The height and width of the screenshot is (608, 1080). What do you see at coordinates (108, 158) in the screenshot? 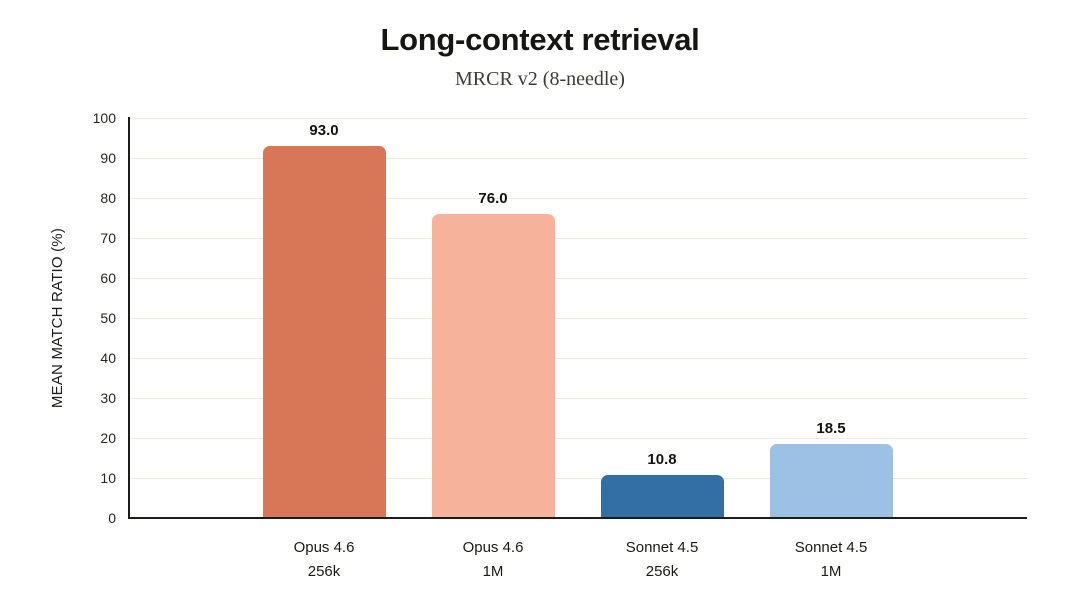
I see `y-tick-label: 90` at bounding box center [108, 158].